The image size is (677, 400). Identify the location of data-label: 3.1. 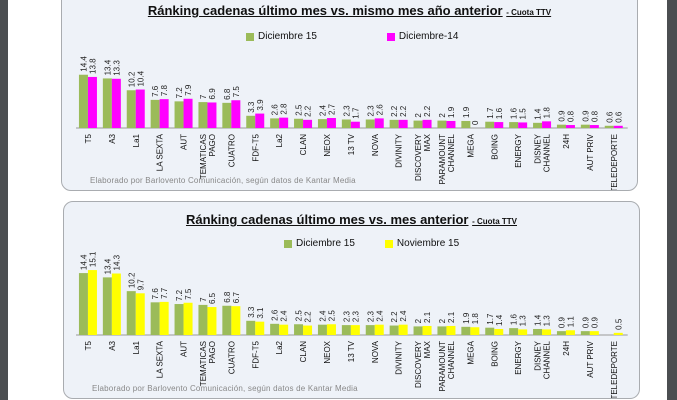
(260, 313).